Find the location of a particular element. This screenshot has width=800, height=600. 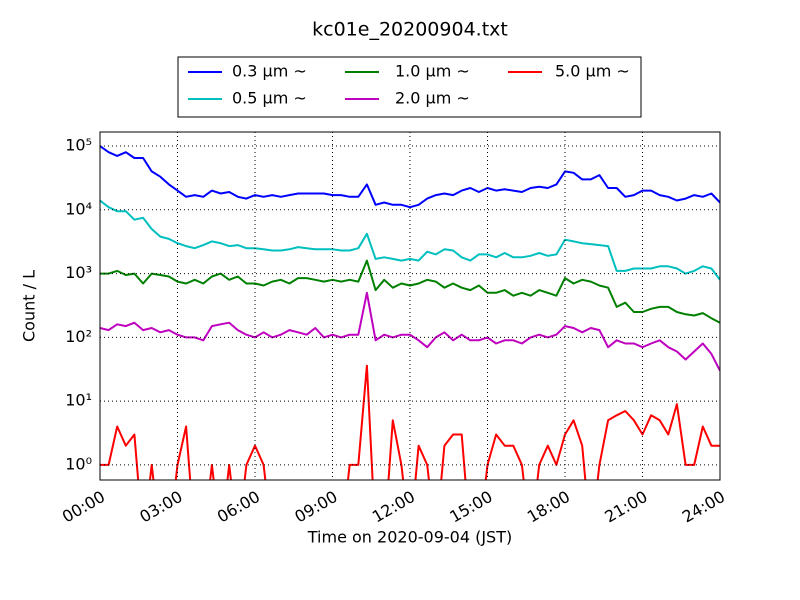

legend-label: 0.3 μm ~ is located at coordinates (269, 71).